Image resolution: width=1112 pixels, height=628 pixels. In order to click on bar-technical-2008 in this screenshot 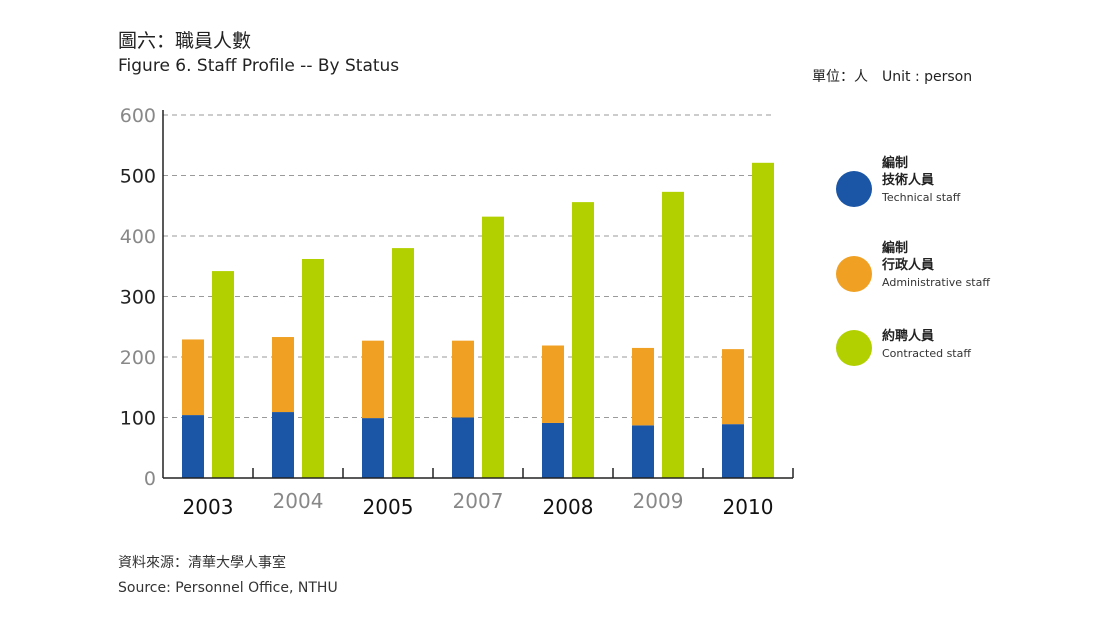, I will do `click(553, 450)`.